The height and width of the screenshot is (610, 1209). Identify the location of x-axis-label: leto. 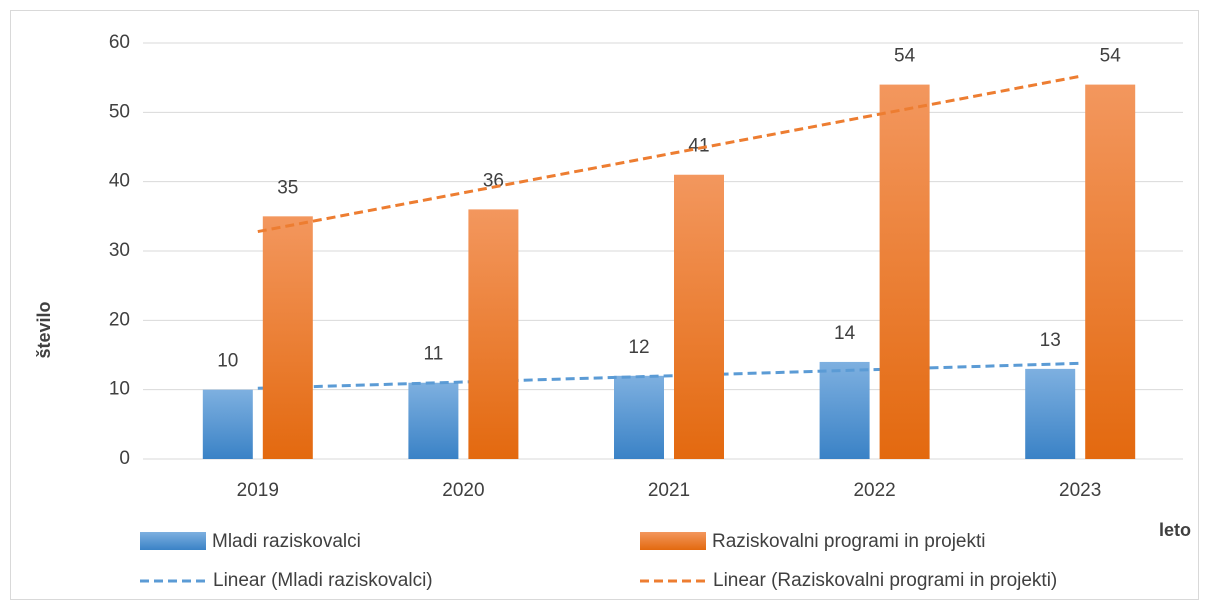
(1175, 530).